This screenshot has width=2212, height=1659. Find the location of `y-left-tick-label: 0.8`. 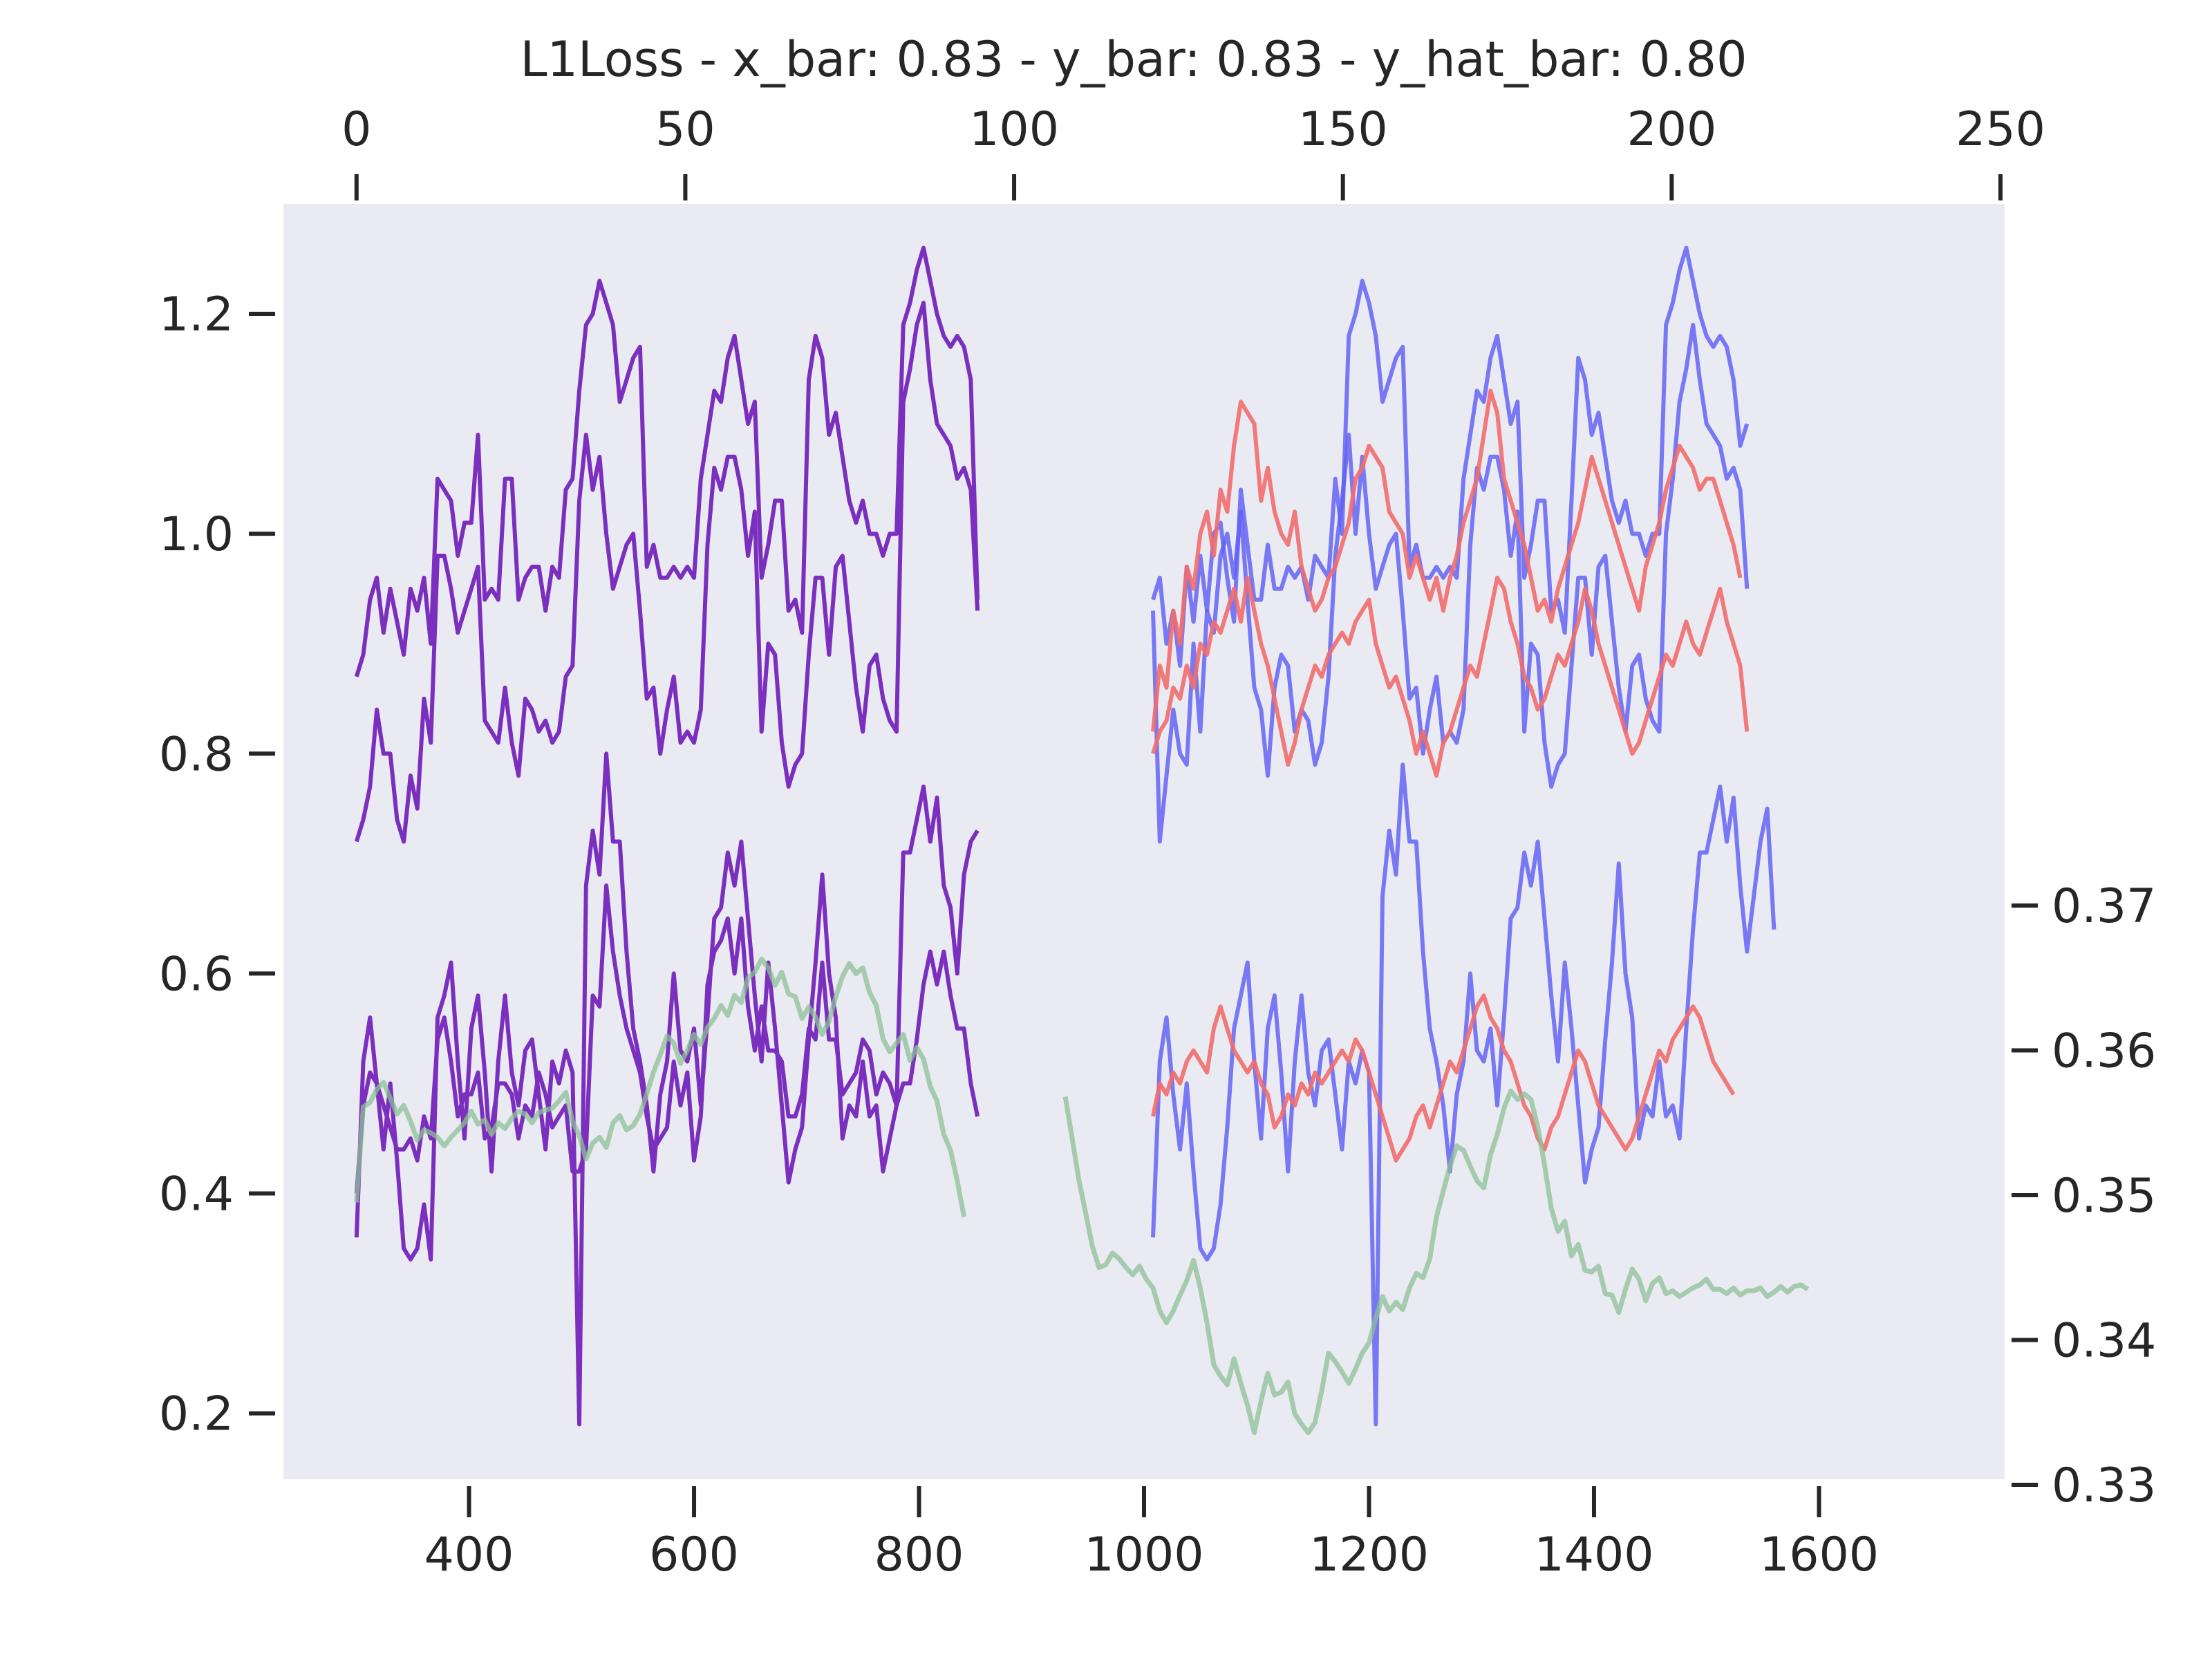

y-left-tick-label: 0.8 is located at coordinates (197, 754).